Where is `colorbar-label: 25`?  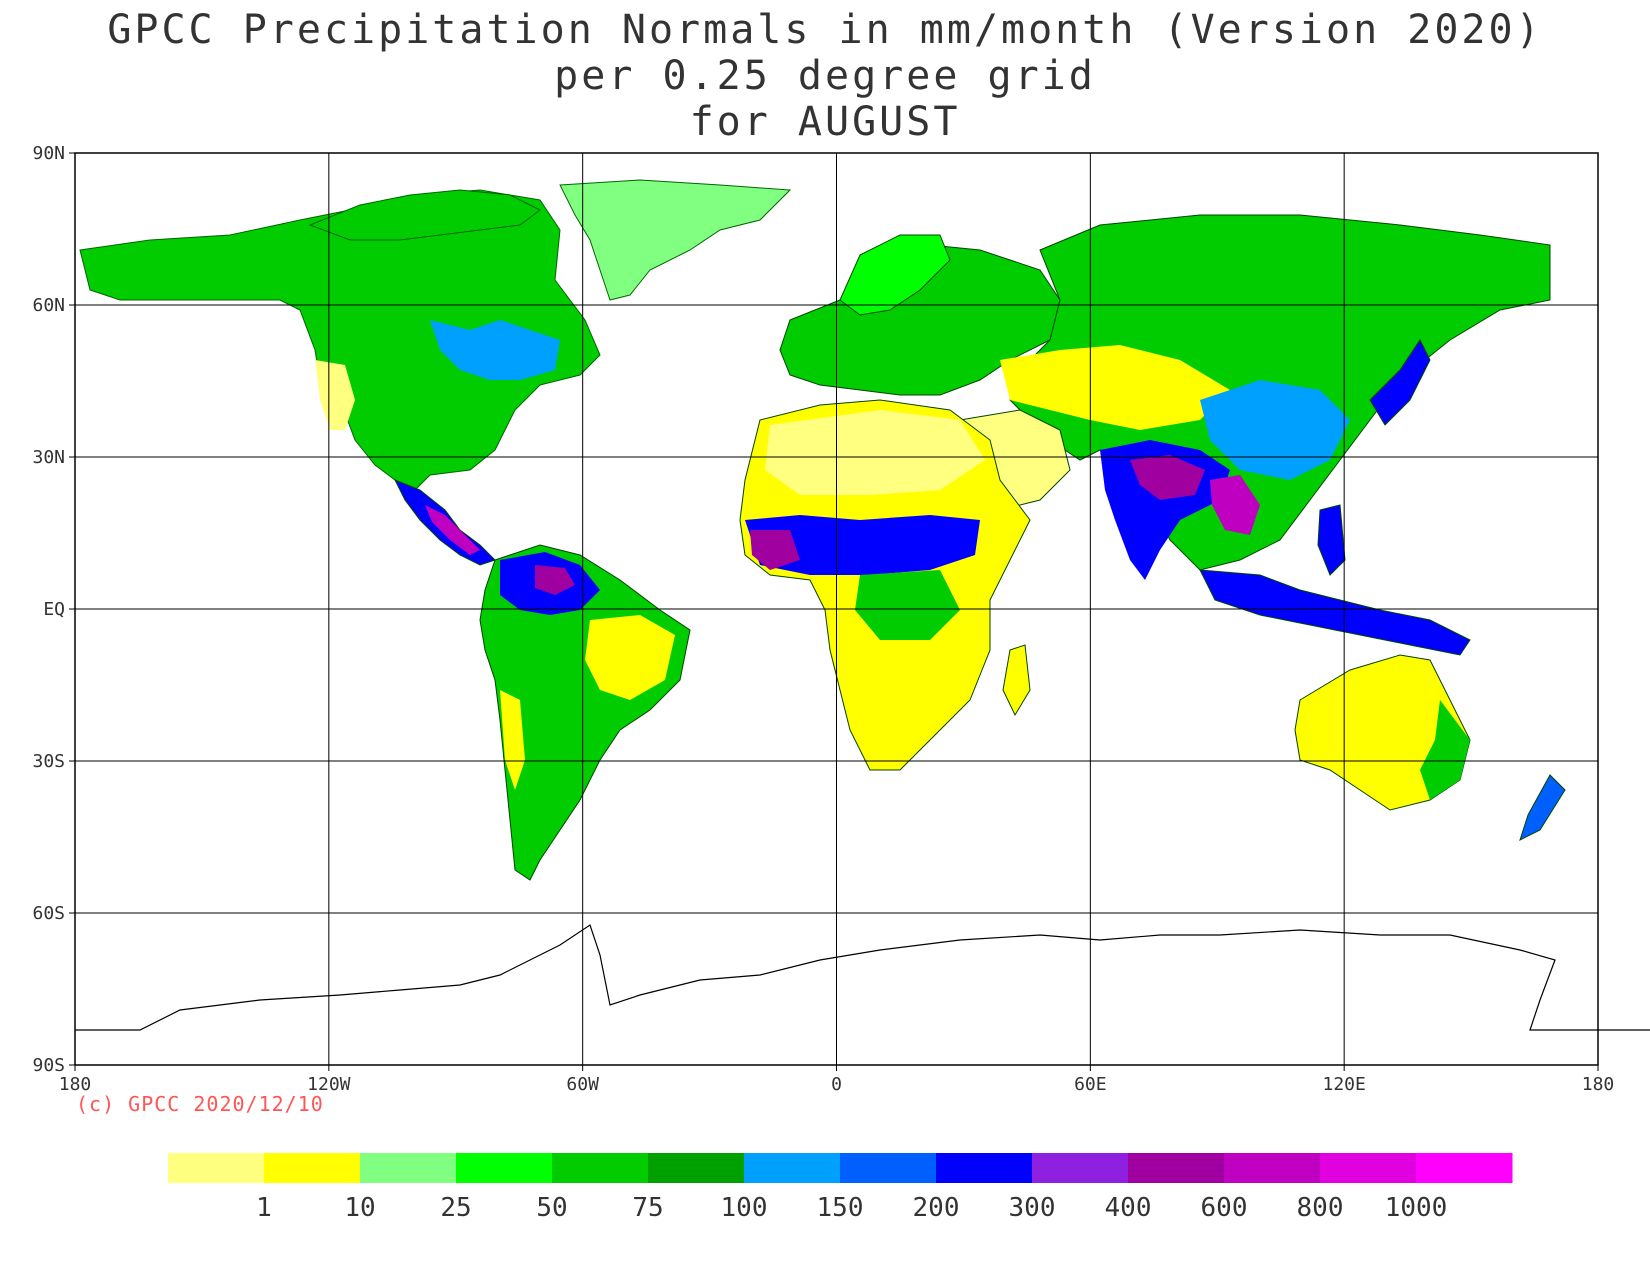
colorbar-label: 25 is located at coordinates (455, 1208).